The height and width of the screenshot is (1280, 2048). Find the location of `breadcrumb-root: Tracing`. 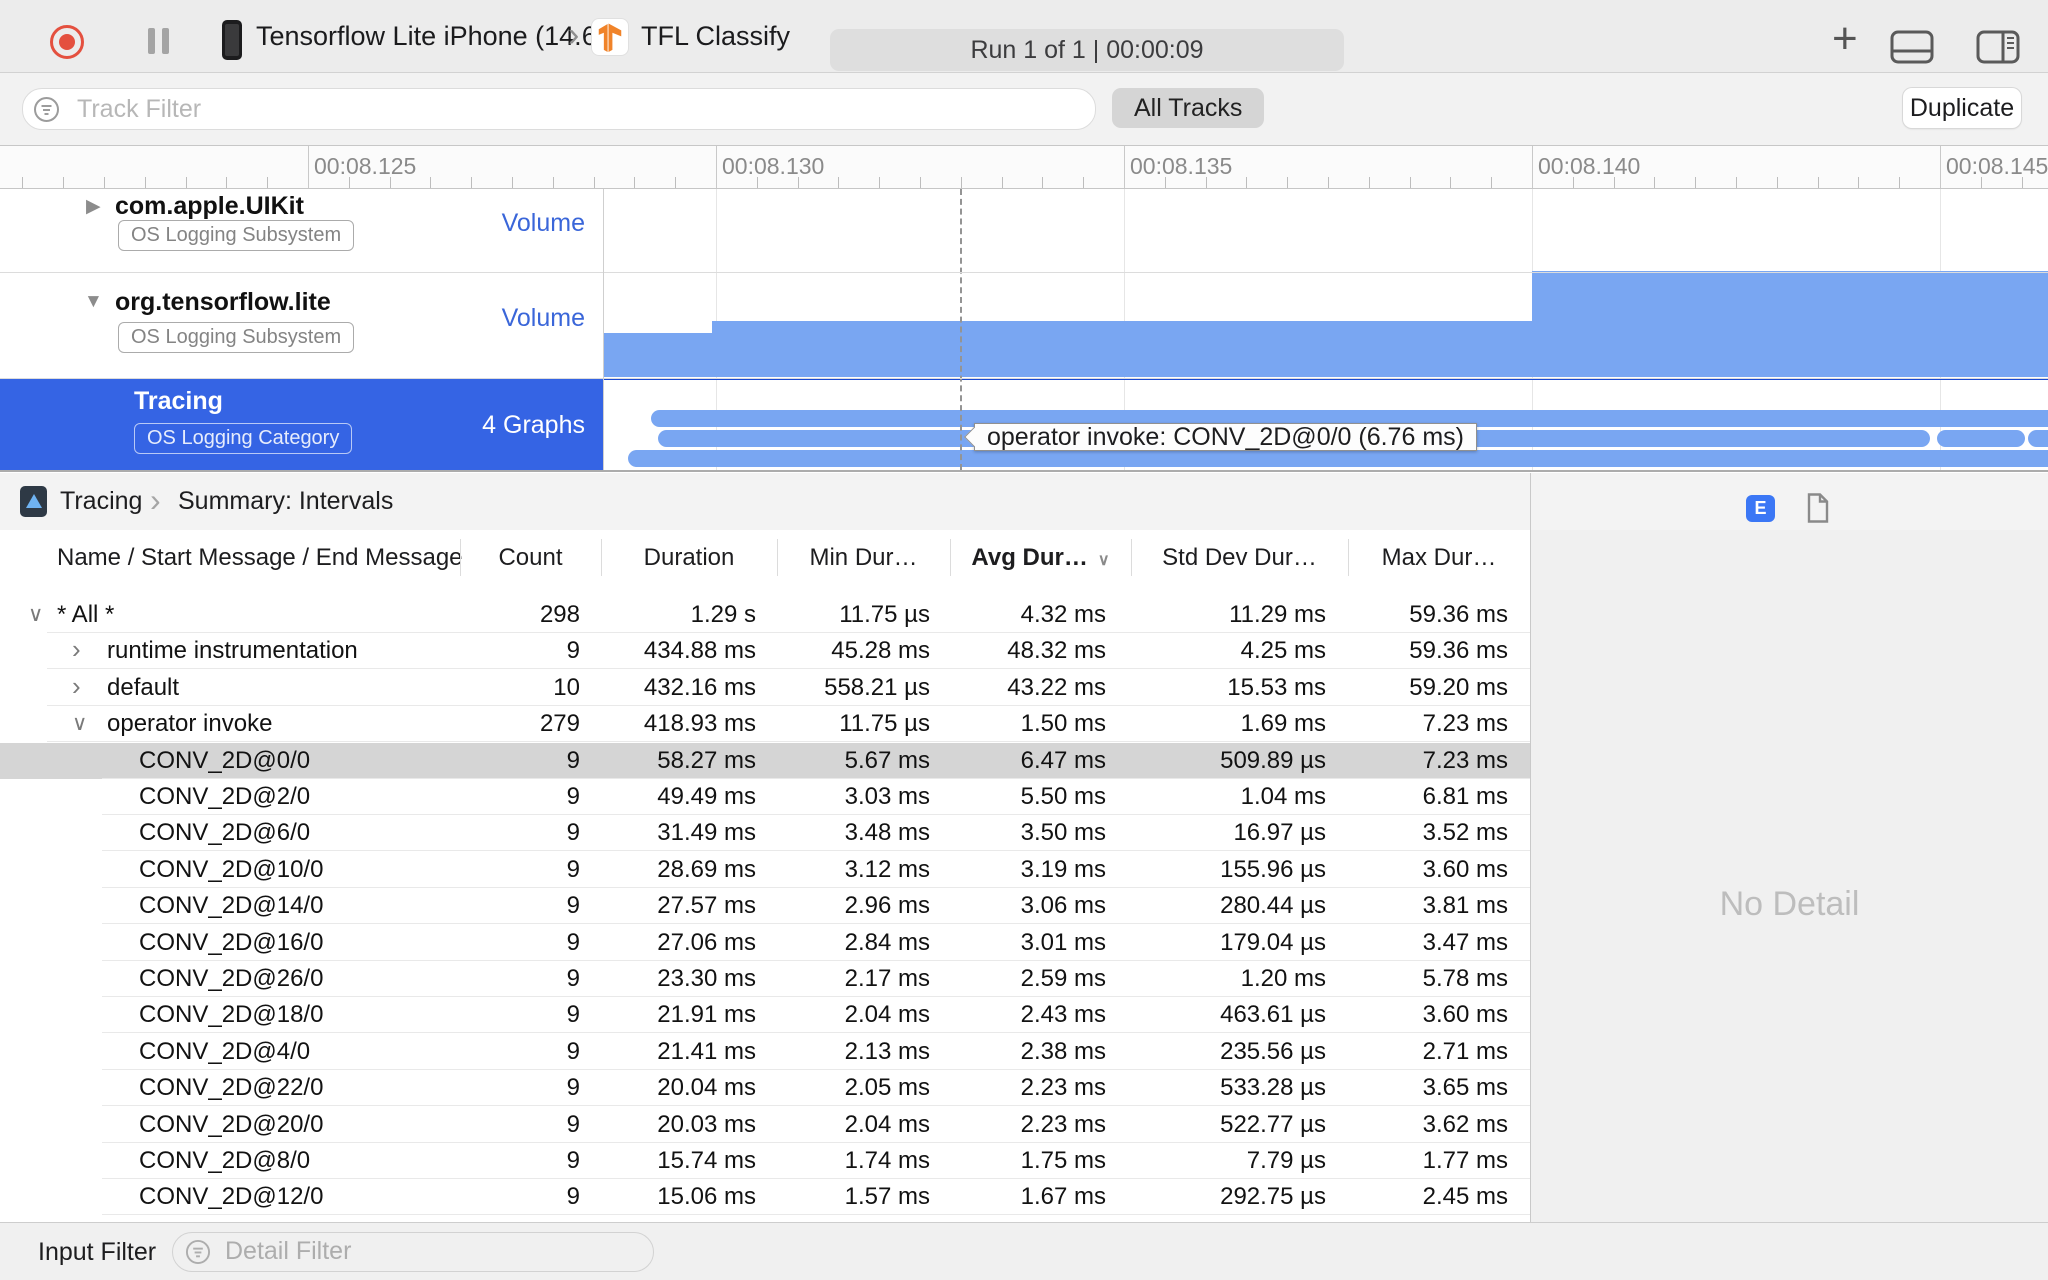

breadcrumb-root: Tracing is located at coordinates (101, 501).